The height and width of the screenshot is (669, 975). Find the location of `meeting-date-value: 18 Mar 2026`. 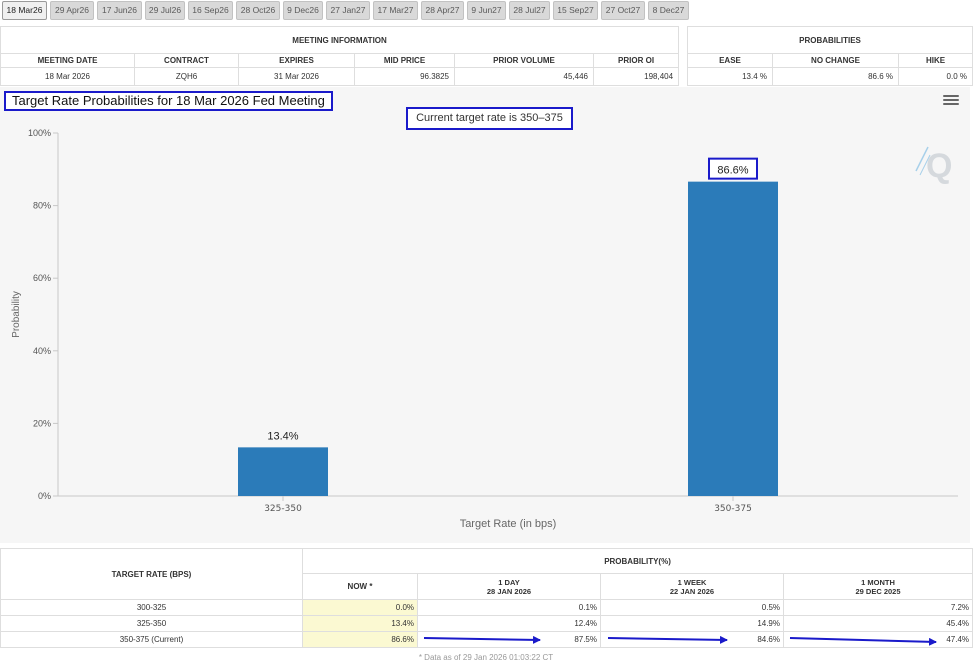

meeting-date-value: 18 Mar 2026 is located at coordinates (67, 76).